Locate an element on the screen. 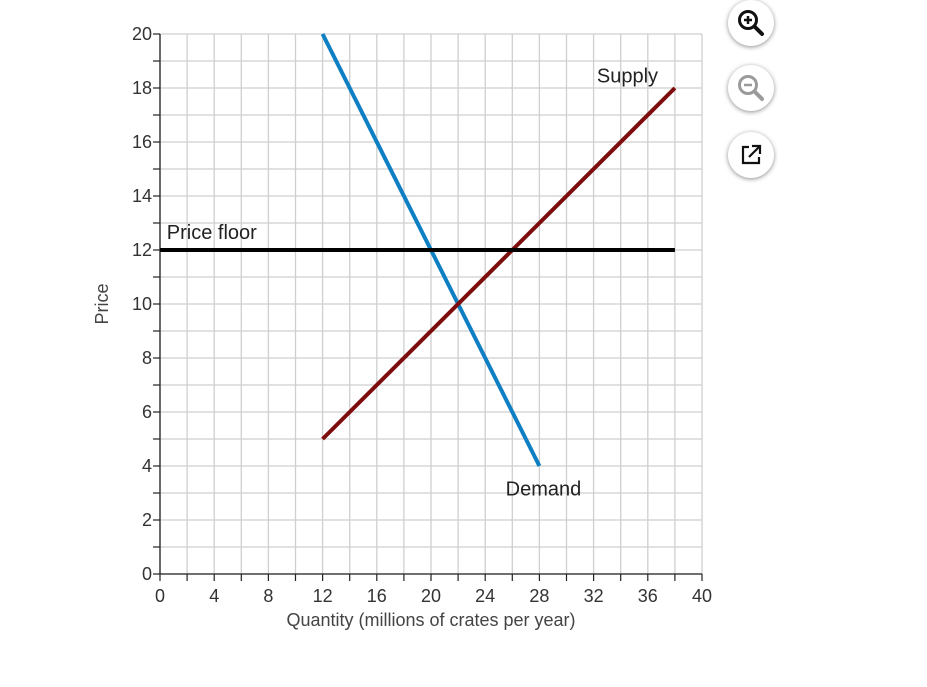 The image size is (927, 687). zoom-in-icon is located at coordinates (751, 23).